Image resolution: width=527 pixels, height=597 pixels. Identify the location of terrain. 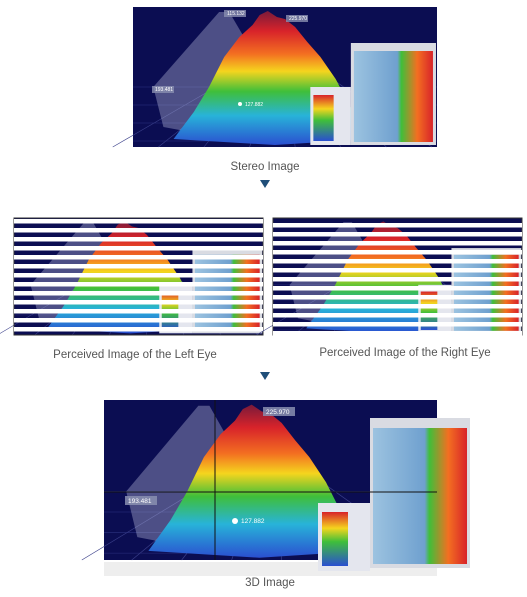
(256, 481).